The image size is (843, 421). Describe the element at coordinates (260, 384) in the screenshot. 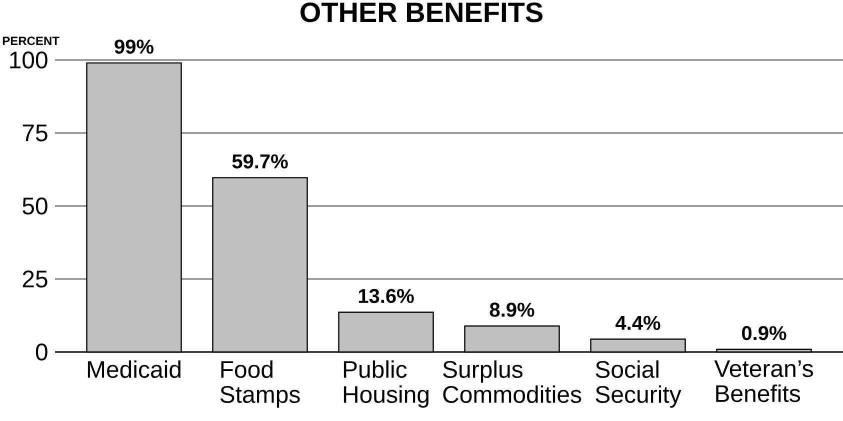

I see `x-tick-label: Food Stamps` at that location.